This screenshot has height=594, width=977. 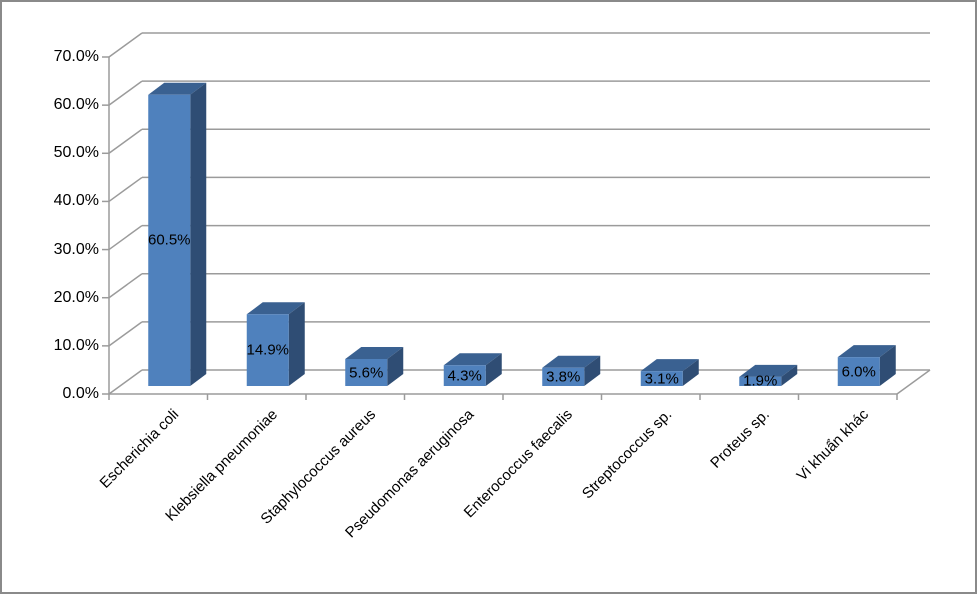 I want to click on bar-data-label: 3.1%, so click(x=661, y=379).